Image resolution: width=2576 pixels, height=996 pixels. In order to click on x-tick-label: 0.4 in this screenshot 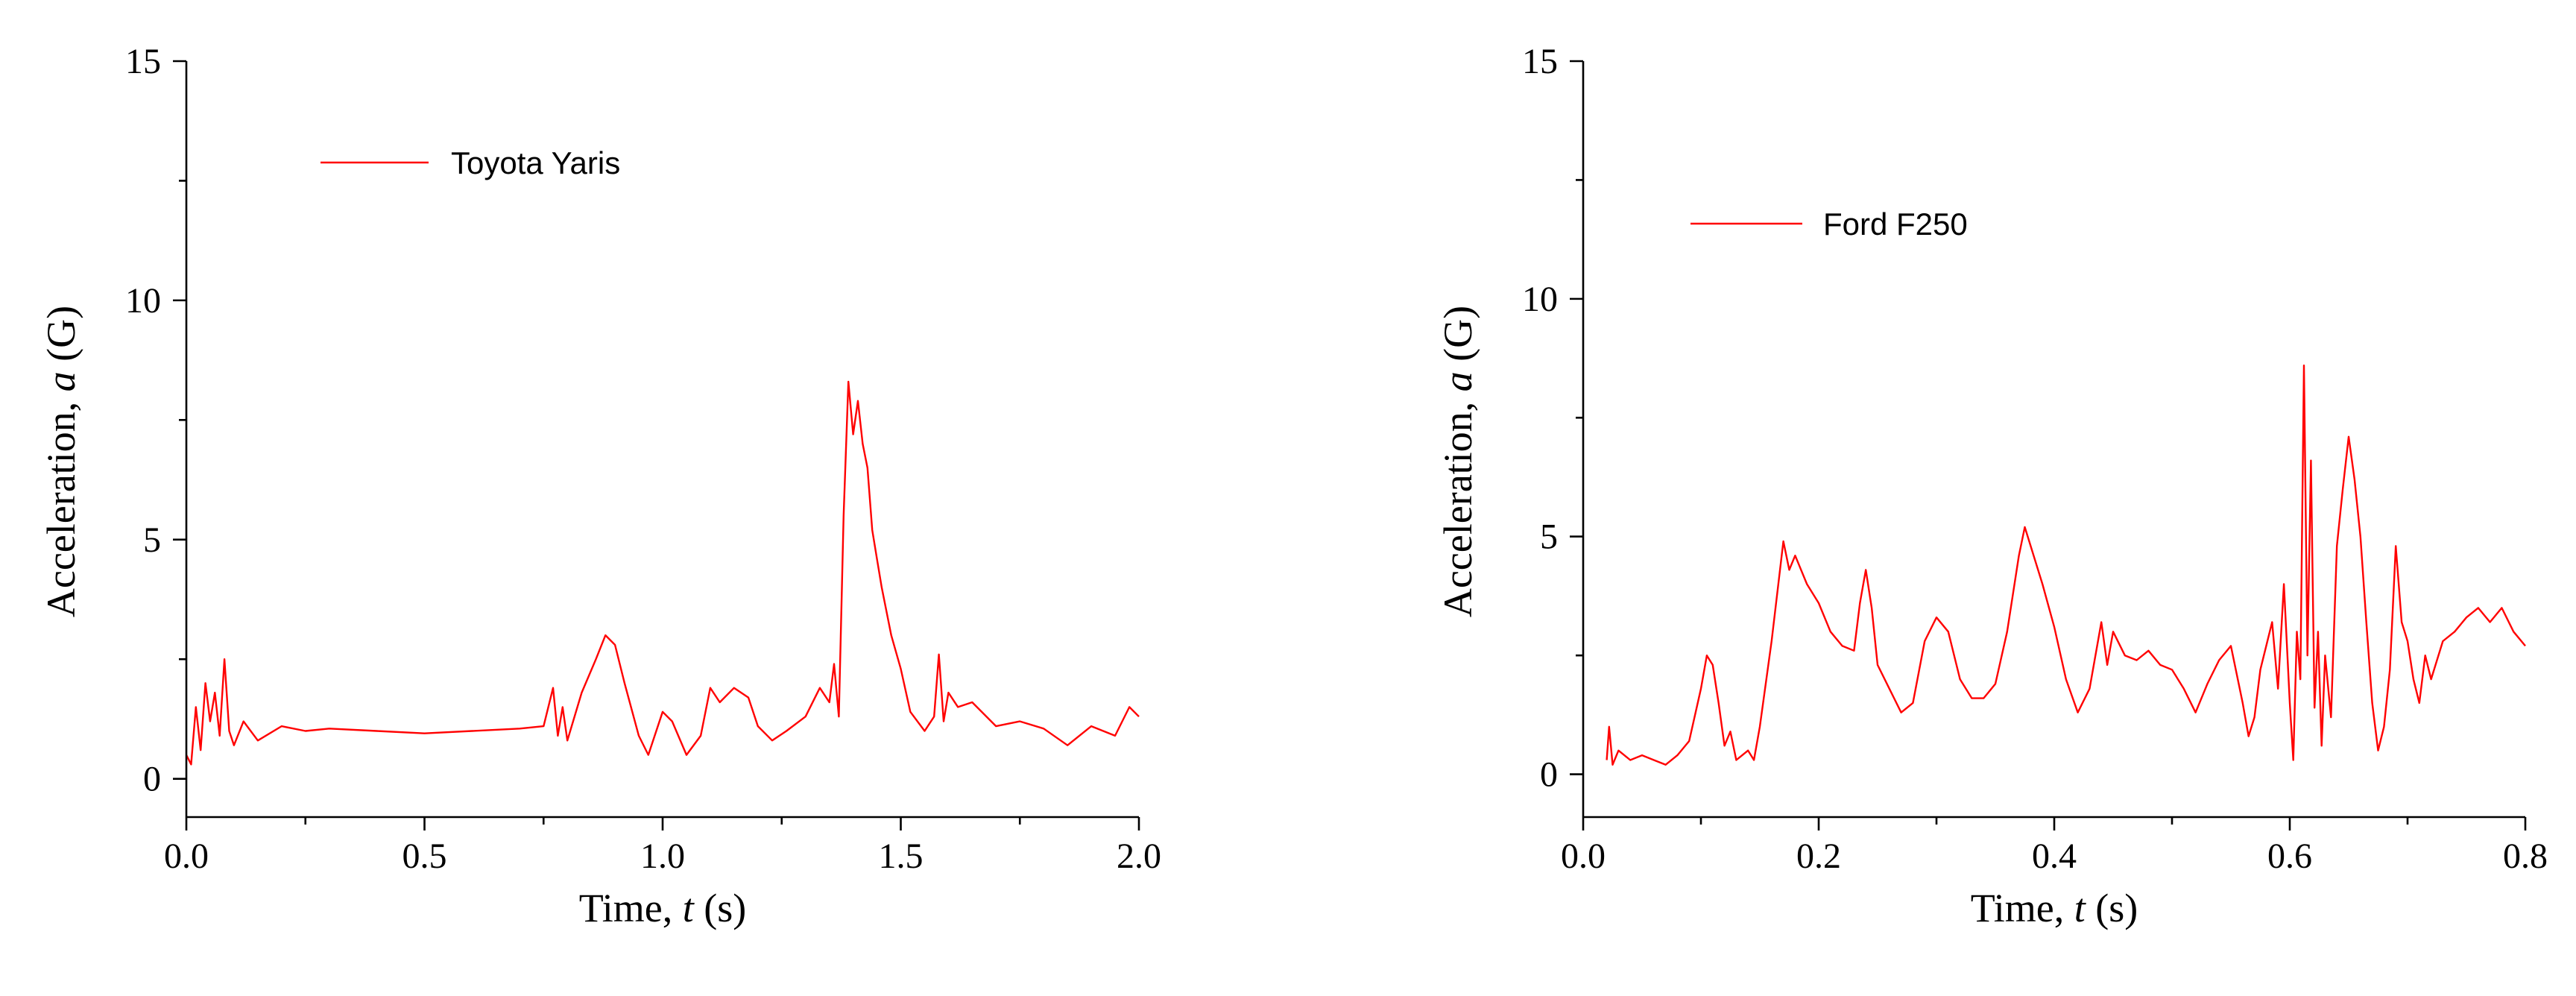, I will do `click(2054, 856)`.